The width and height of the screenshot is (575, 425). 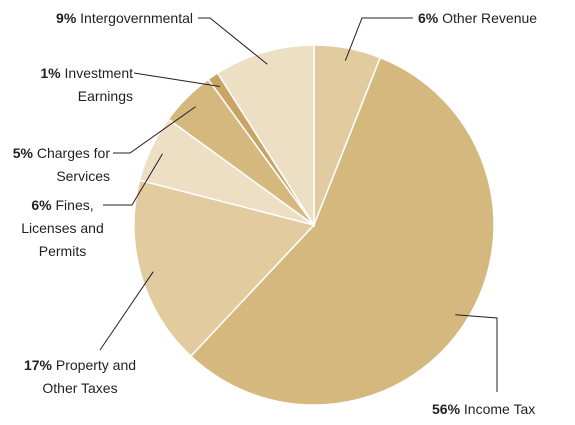 I want to click on slice-label: 5% Charges for Services, so click(x=57, y=165).